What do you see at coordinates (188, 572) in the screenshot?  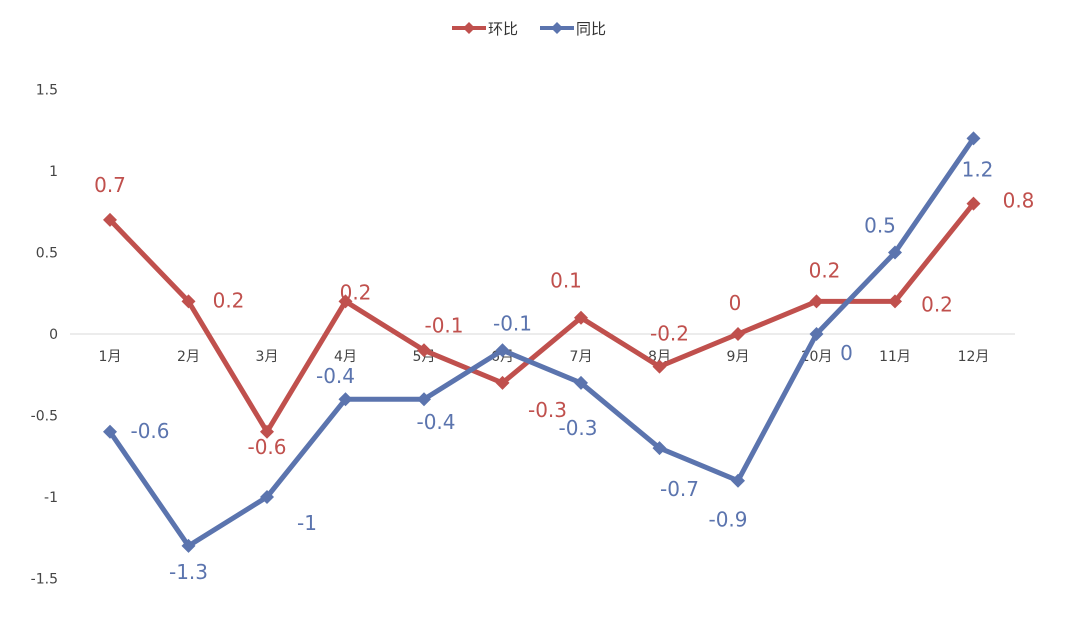 I see `data-label: -1.3` at bounding box center [188, 572].